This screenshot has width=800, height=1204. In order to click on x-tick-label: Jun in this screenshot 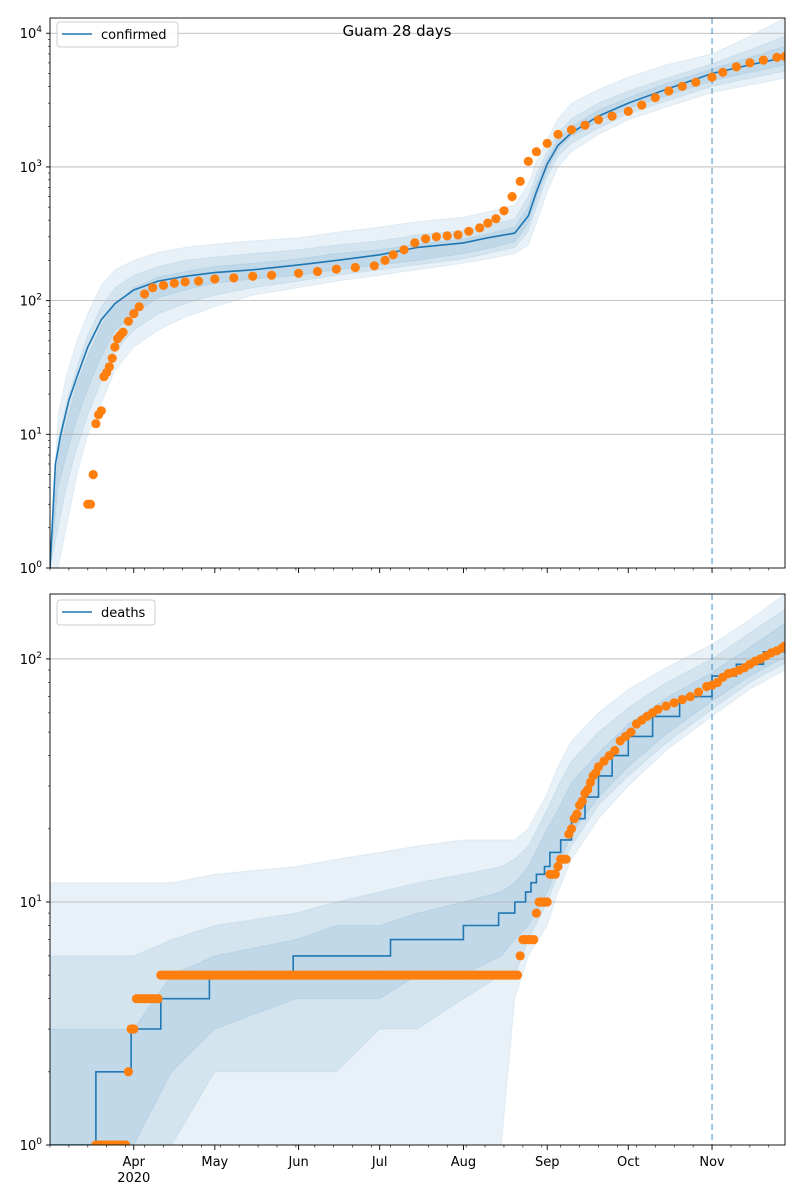, I will do `click(297, 1162)`.